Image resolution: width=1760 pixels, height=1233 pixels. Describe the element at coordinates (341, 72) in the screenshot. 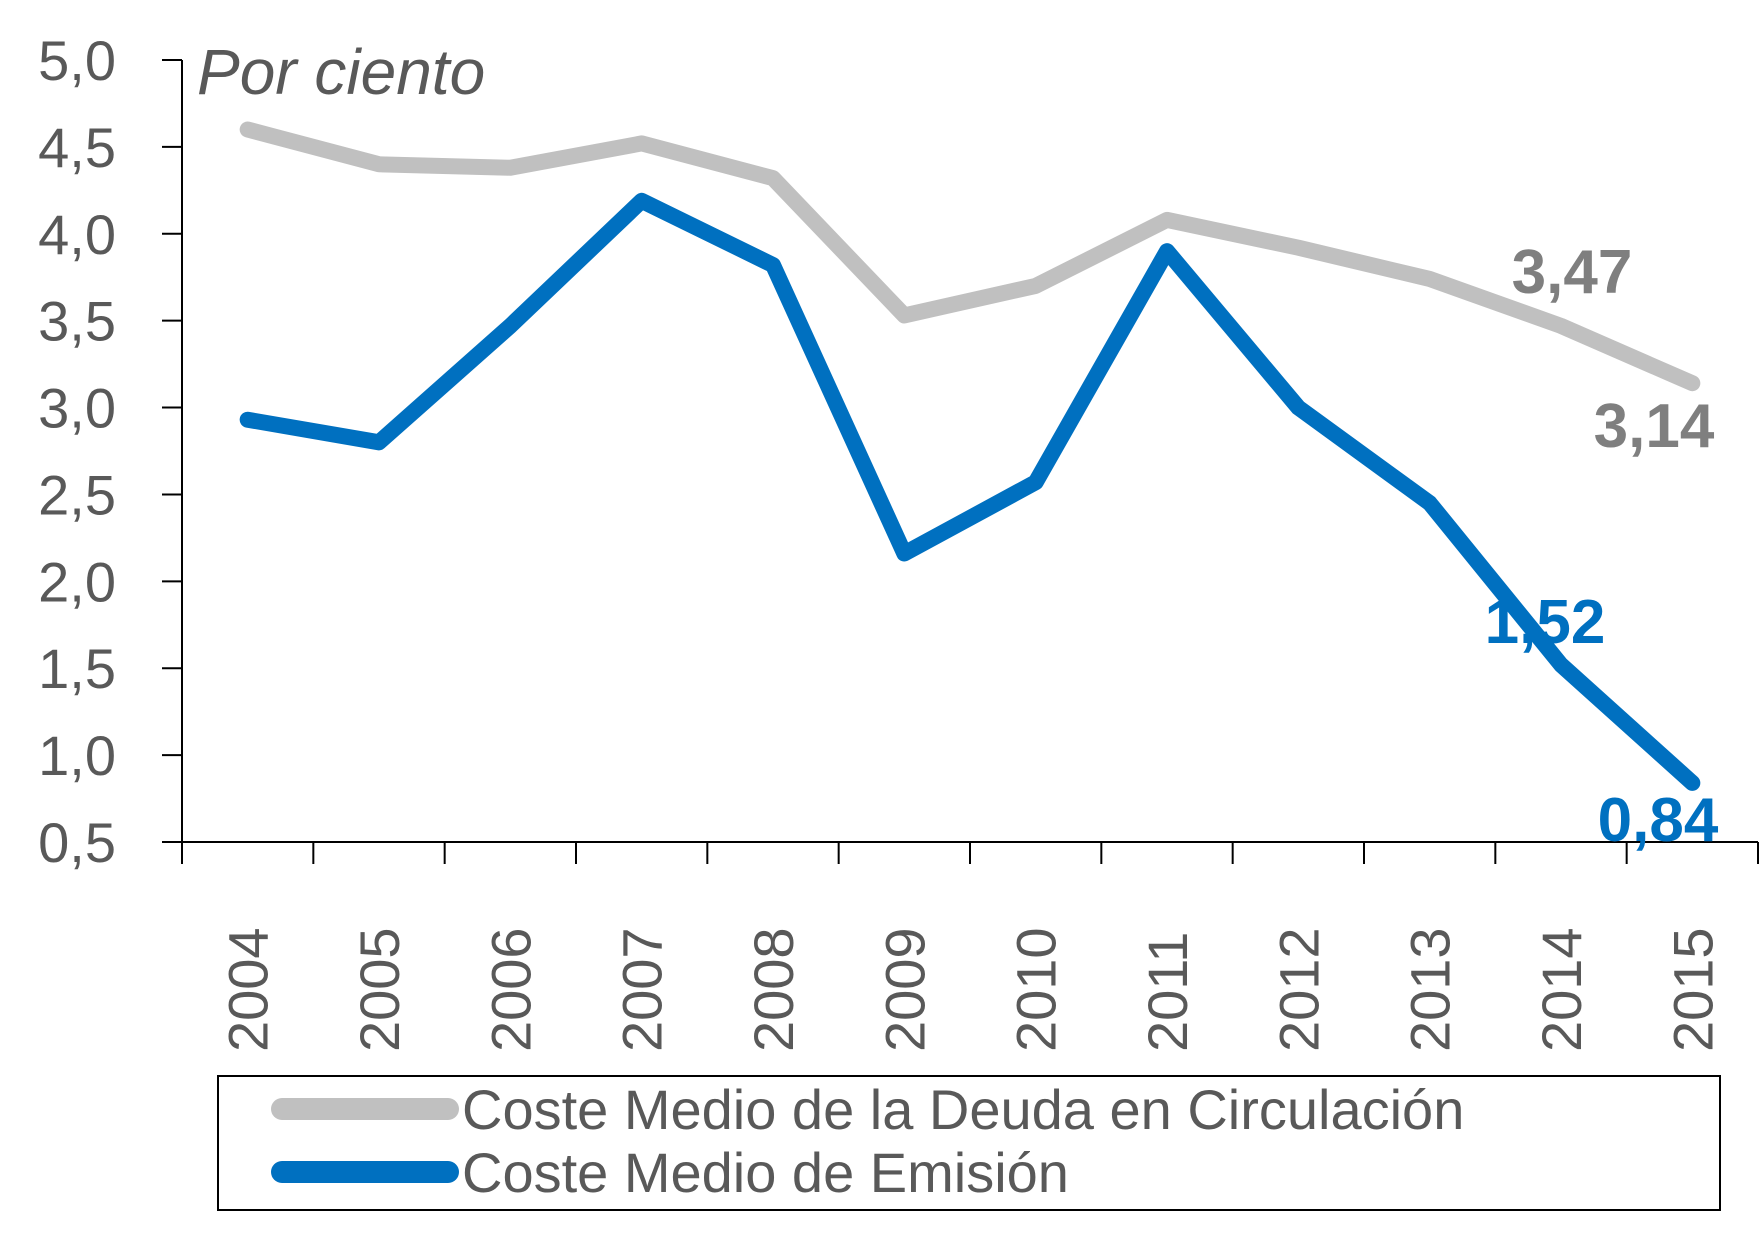

I see `unit-label: Por ciento` at that location.